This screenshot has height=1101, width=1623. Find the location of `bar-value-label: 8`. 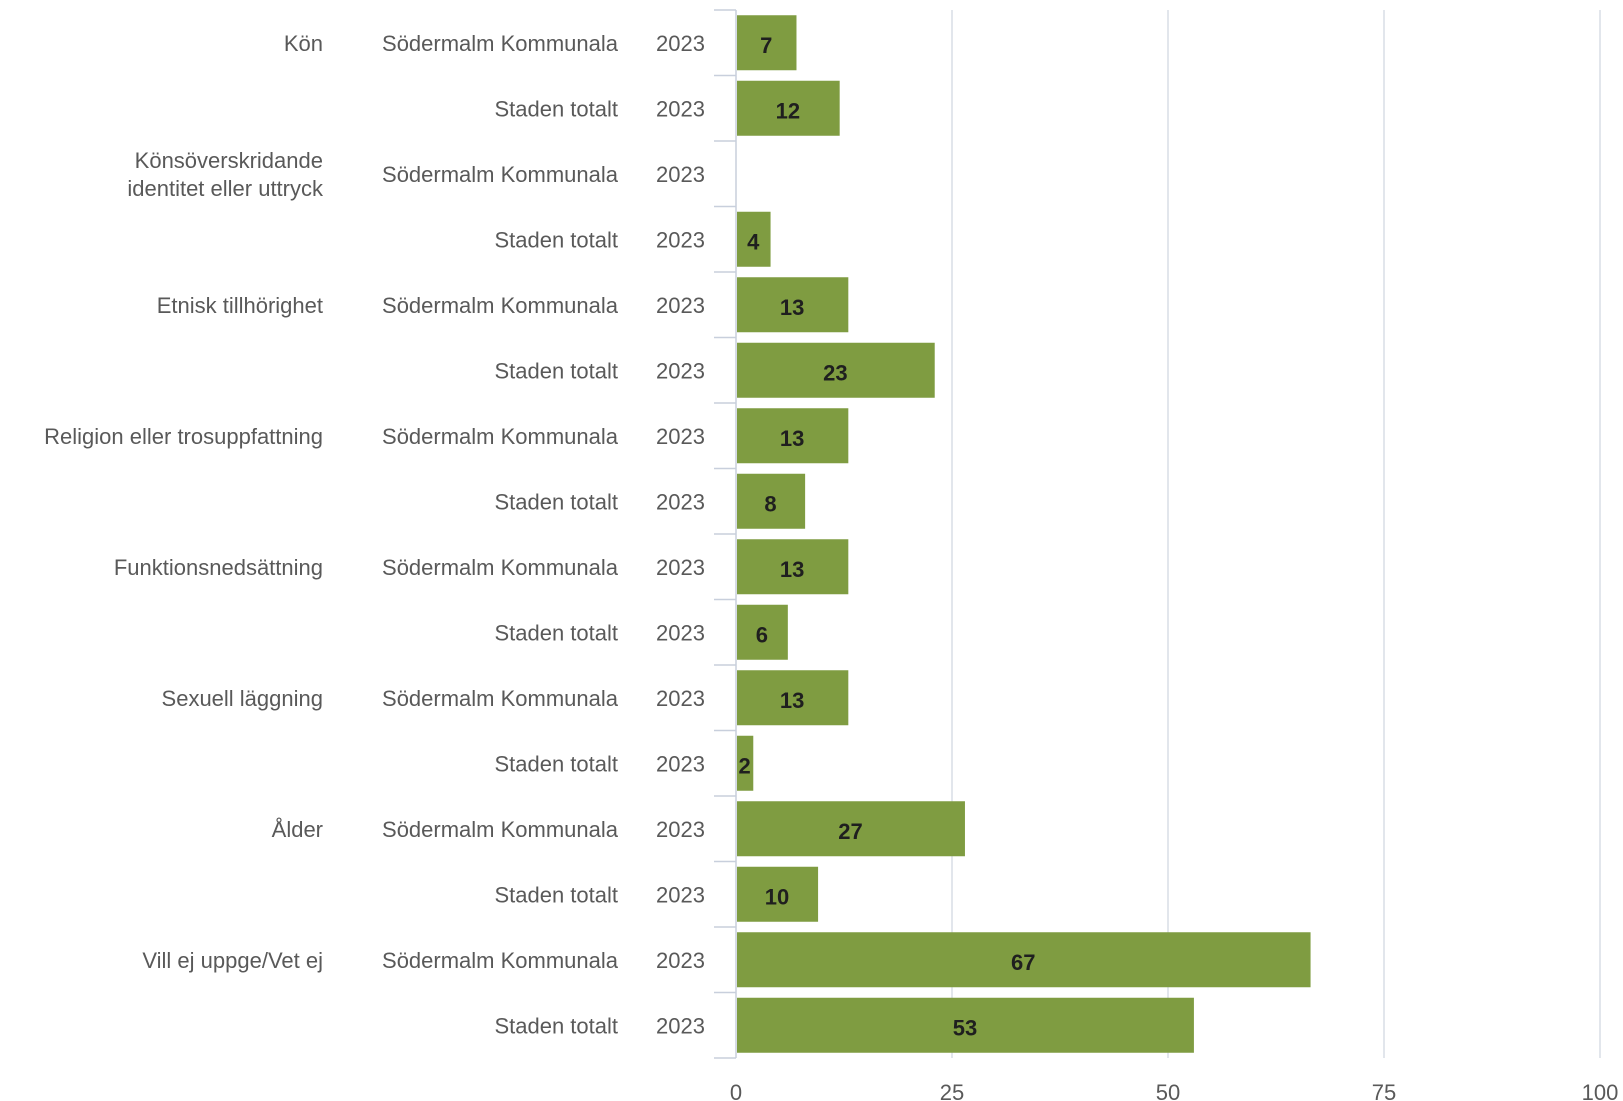

bar-value-label: 8 is located at coordinates (770, 503).